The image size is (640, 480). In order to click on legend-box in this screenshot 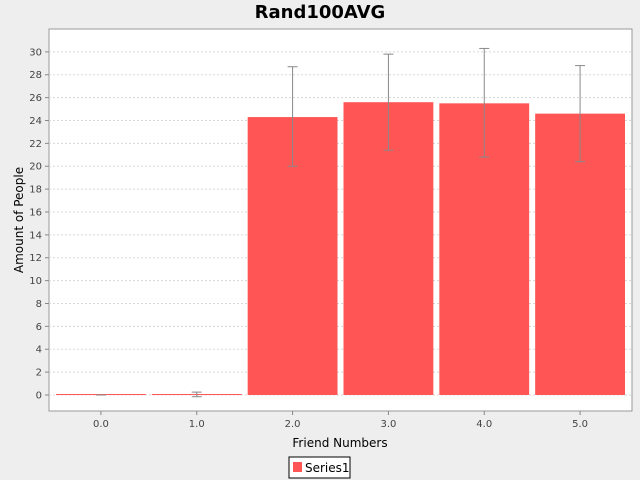, I will do `click(319, 467)`.